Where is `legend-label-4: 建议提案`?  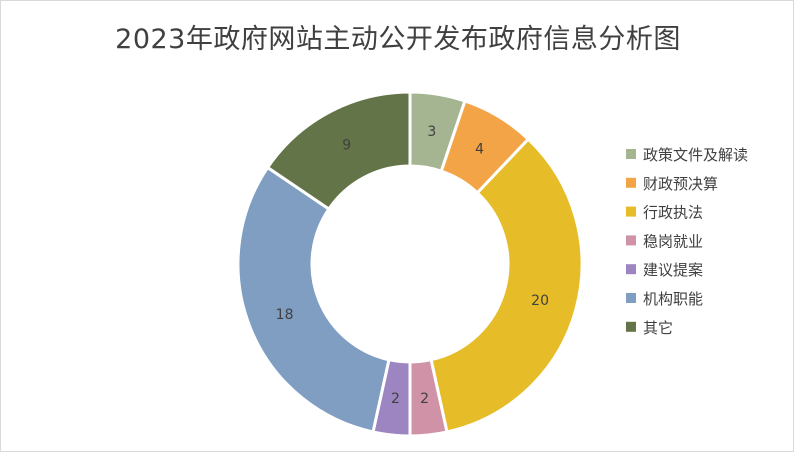
legend-label-4: 建议提案 is located at coordinates (673, 270).